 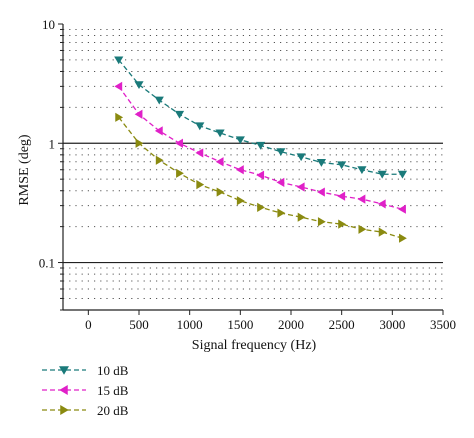 What do you see at coordinates (113, 390) in the screenshot?
I see `legend-label: 15 dB` at bounding box center [113, 390].